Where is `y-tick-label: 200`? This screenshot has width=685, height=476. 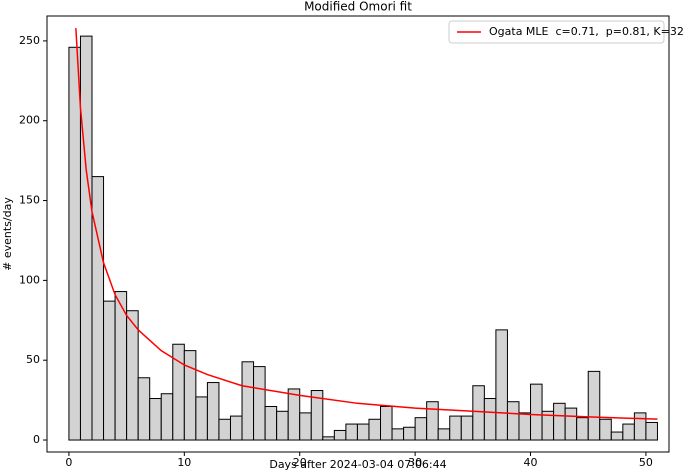 y-tick-label: 200 is located at coordinates (29, 120).